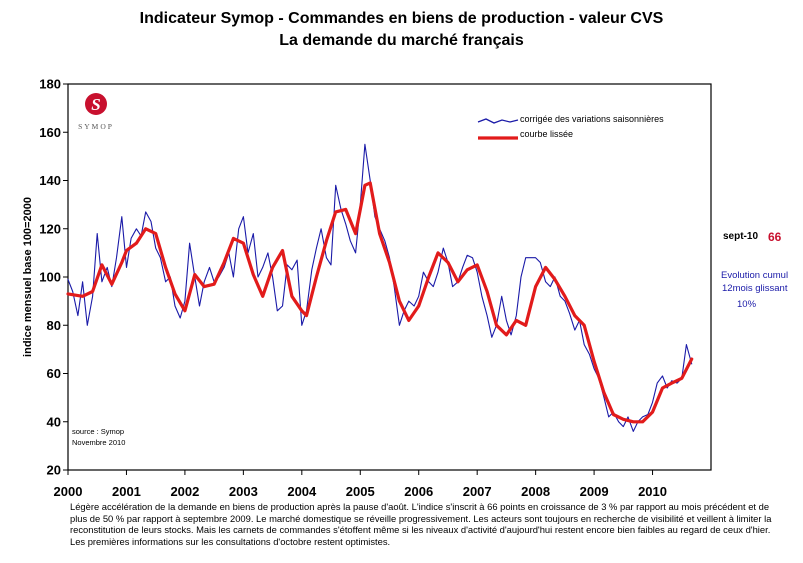  What do you see at coordinates (592, 119) in the screenshot?
I see `legend-label-raw: corrigée des variations saisonnières` at bounding box center [592, 119].